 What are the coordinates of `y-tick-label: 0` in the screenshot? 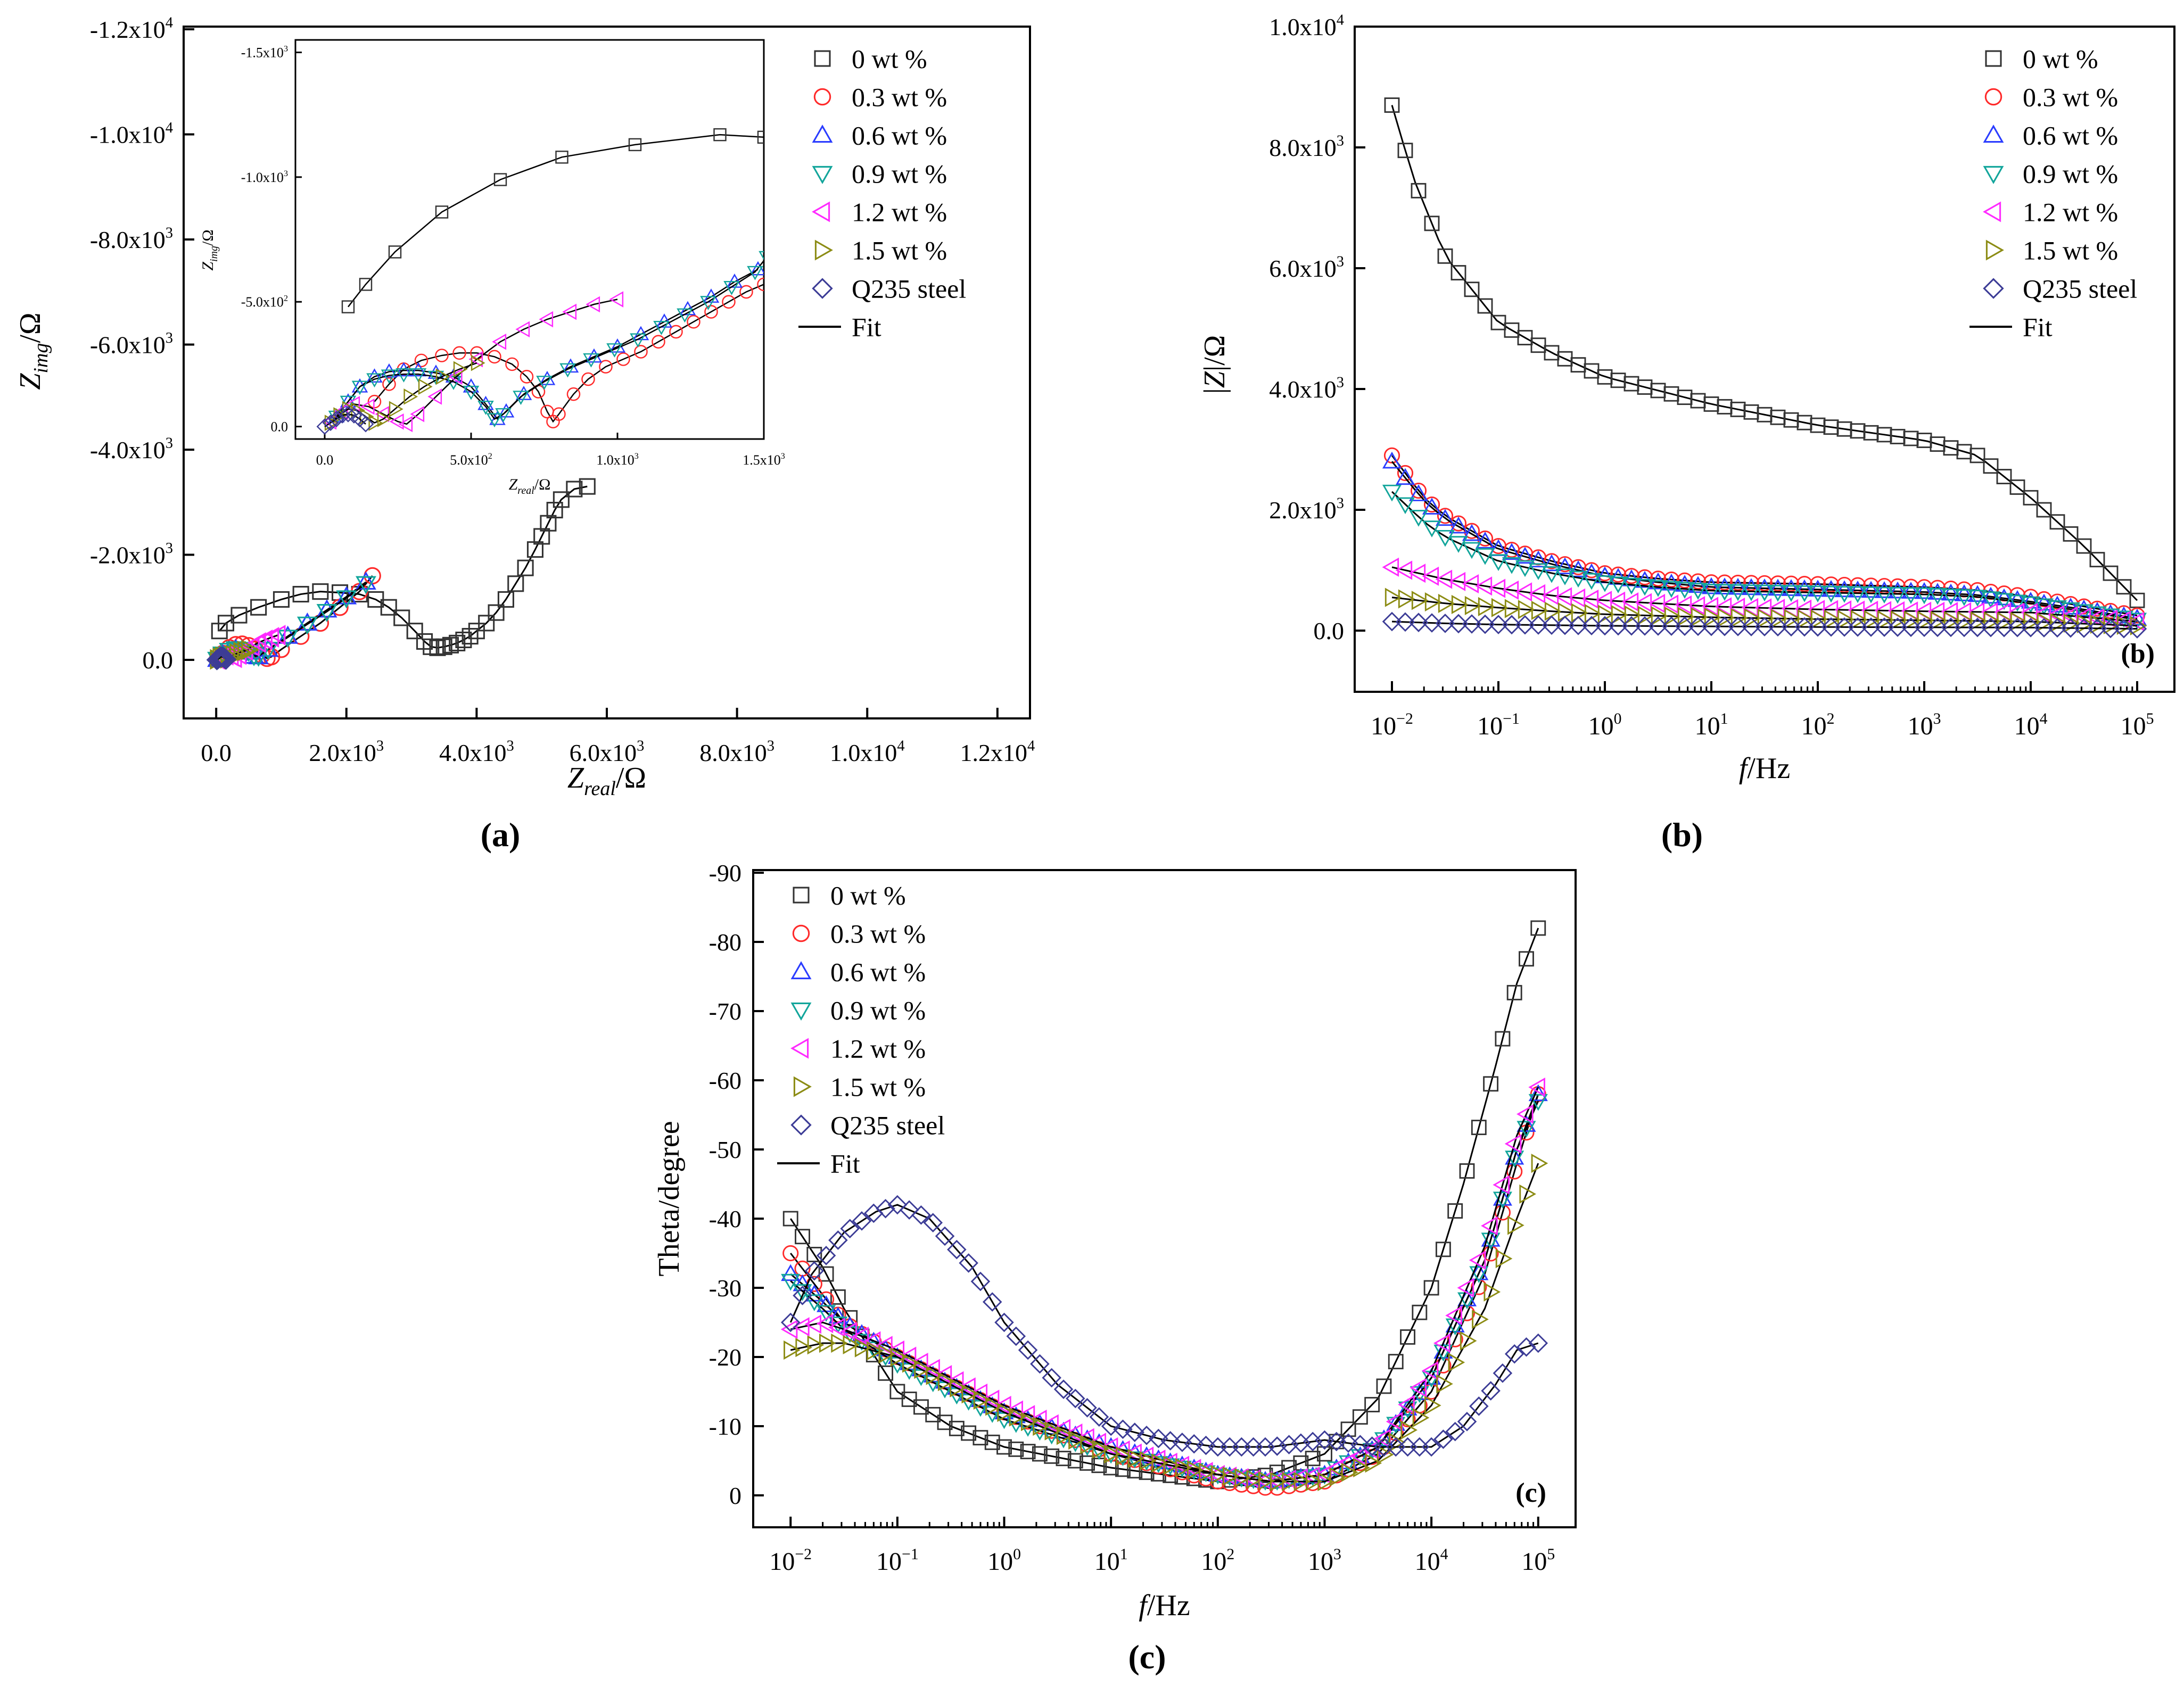 It's located at (735, 1495).